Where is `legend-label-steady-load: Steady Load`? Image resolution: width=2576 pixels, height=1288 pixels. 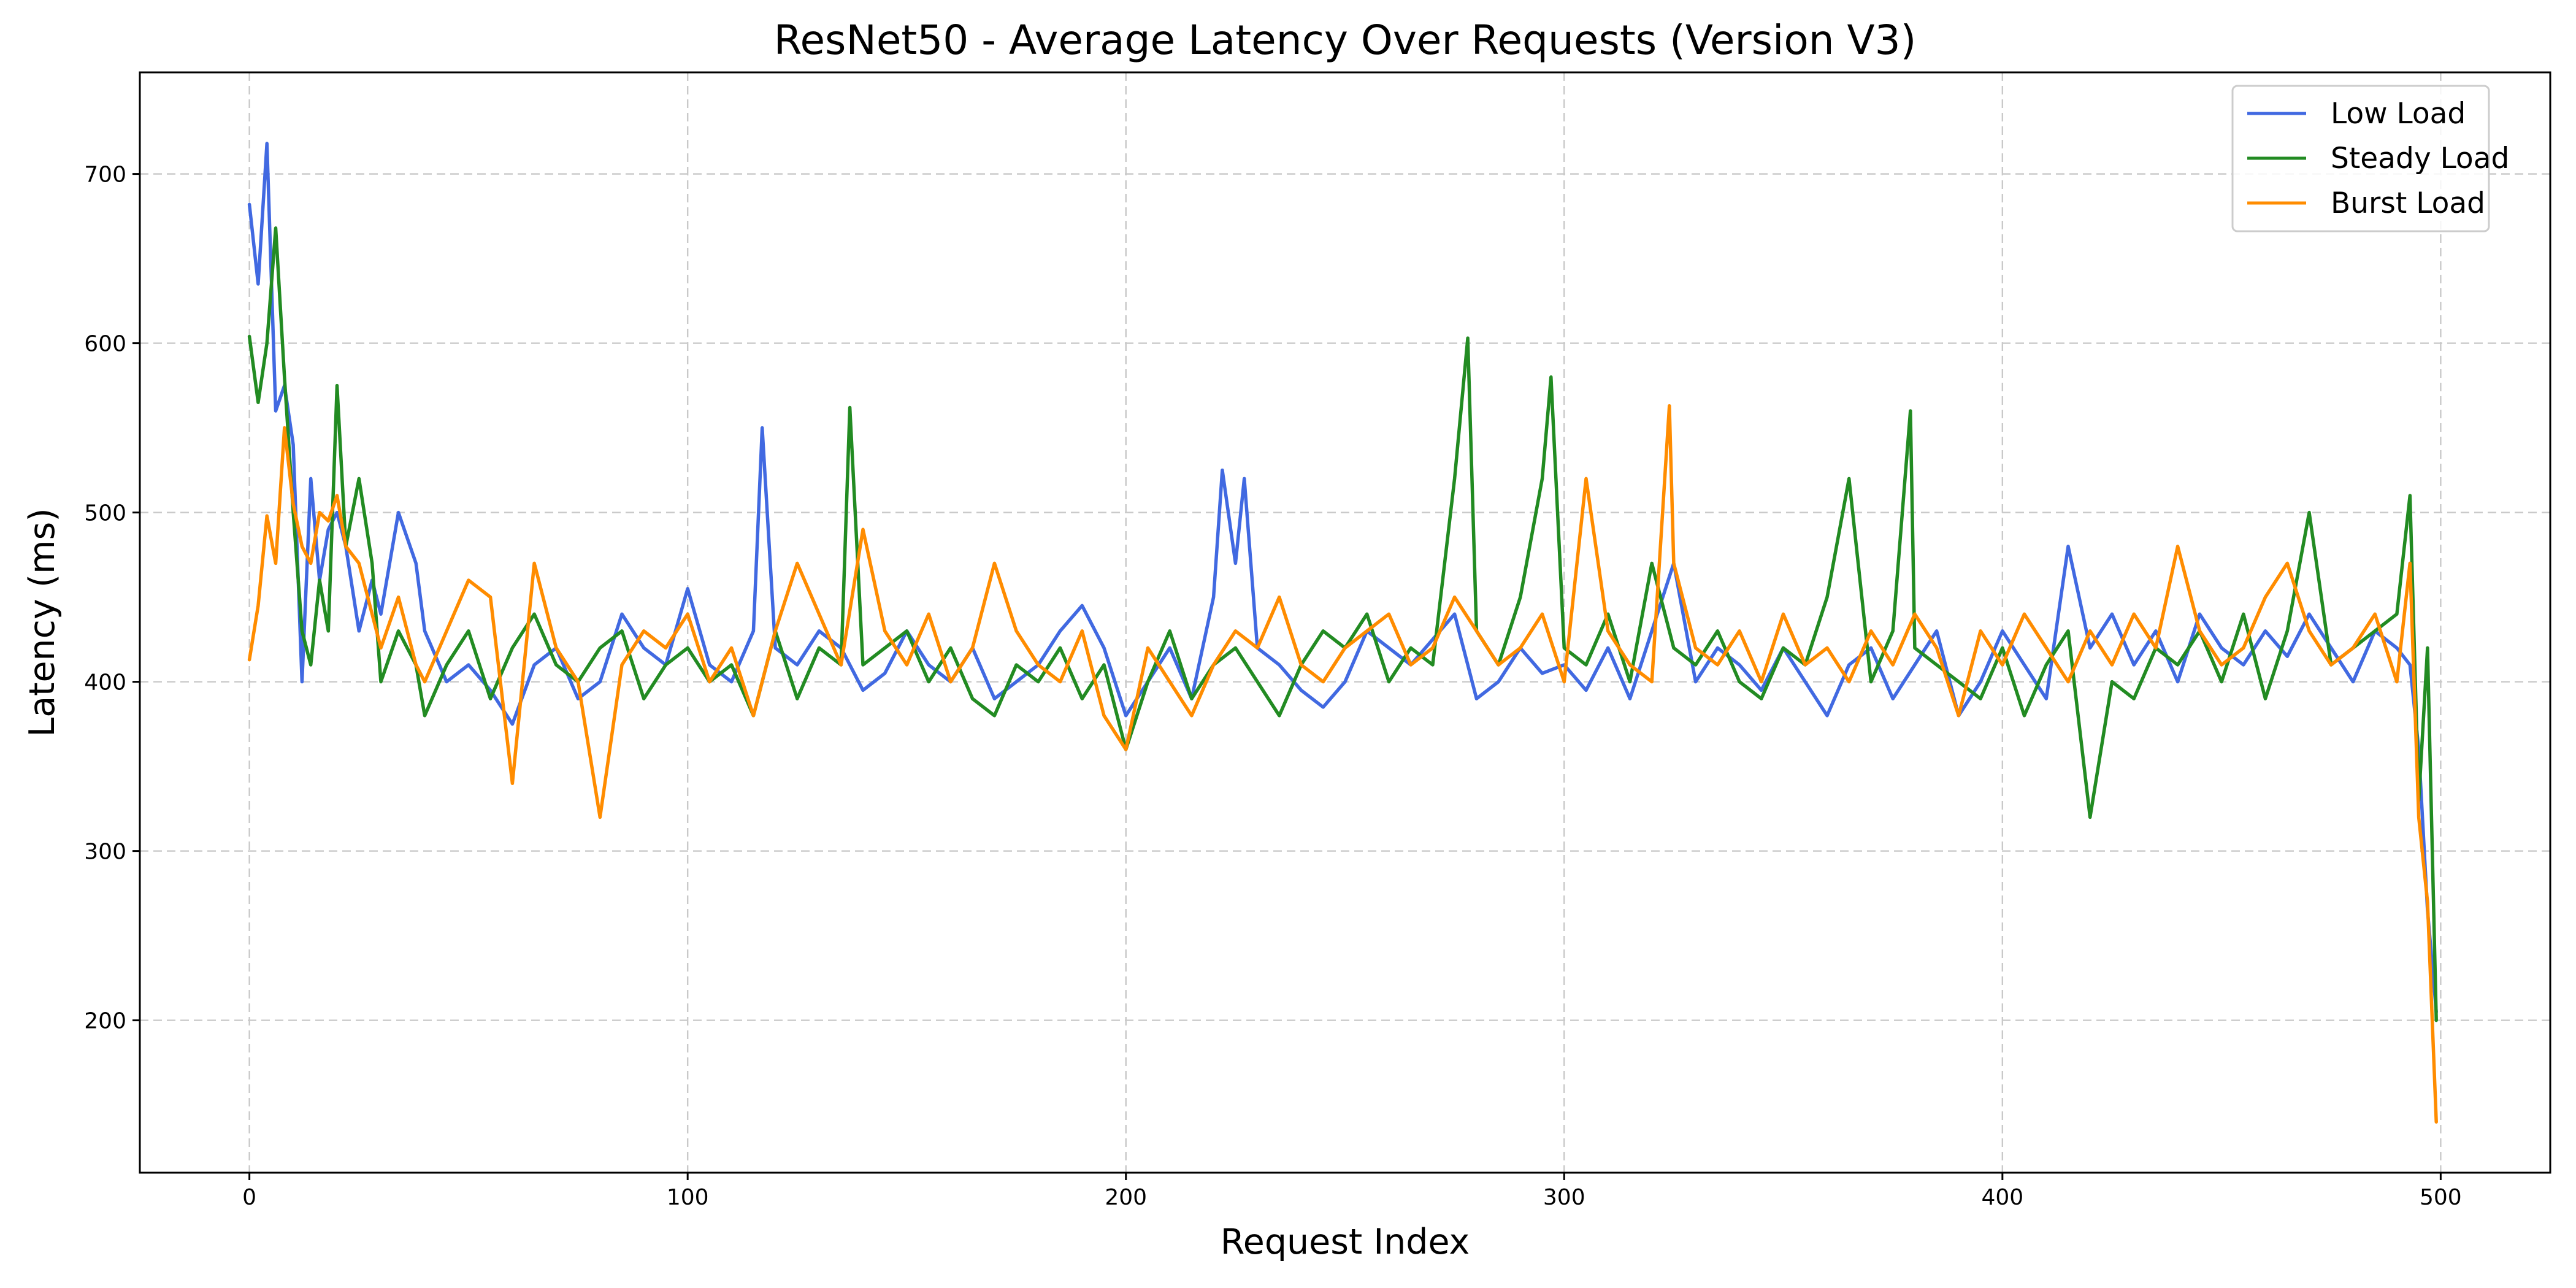
legend-label-steady-load: Steady Load is located at coordinates (2420, 158).